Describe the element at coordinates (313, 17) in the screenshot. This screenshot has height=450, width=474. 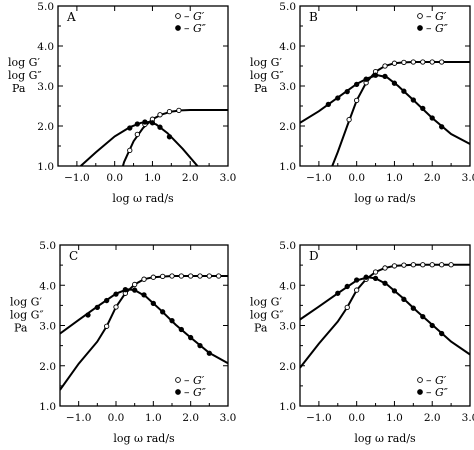
I see `panel-label: B` at that location.